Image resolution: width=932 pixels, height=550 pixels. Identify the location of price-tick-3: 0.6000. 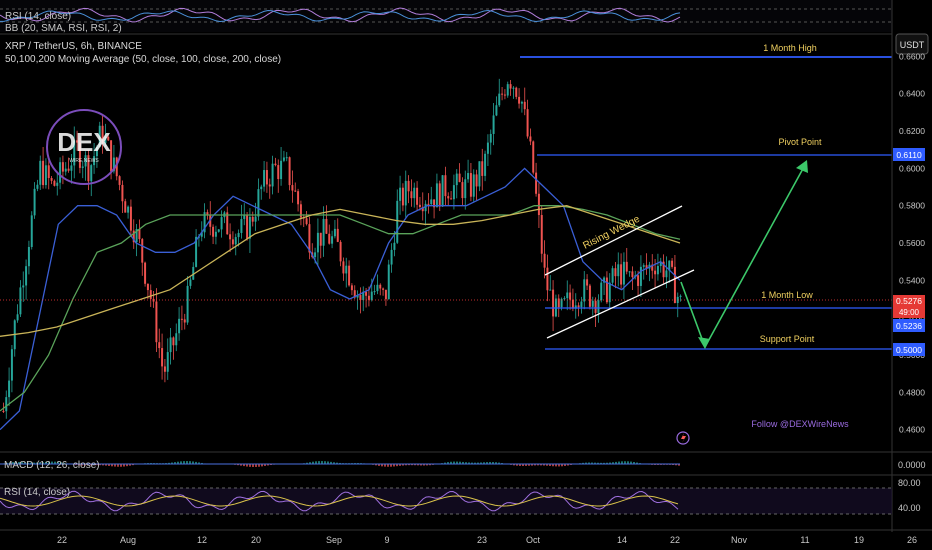
(912, 168).